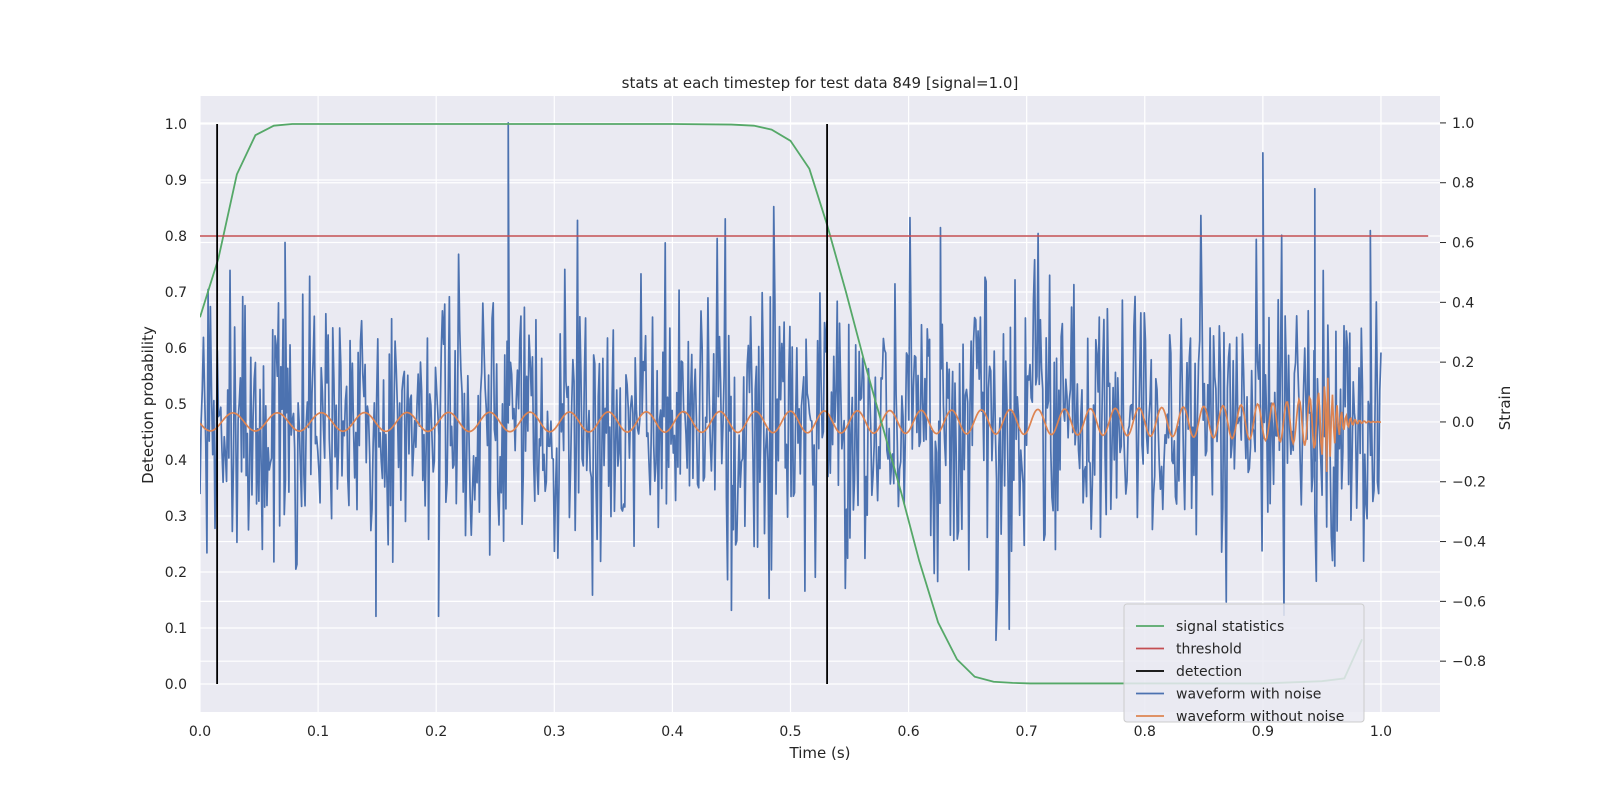  I want to click on legend-box, so click(1244, 663).